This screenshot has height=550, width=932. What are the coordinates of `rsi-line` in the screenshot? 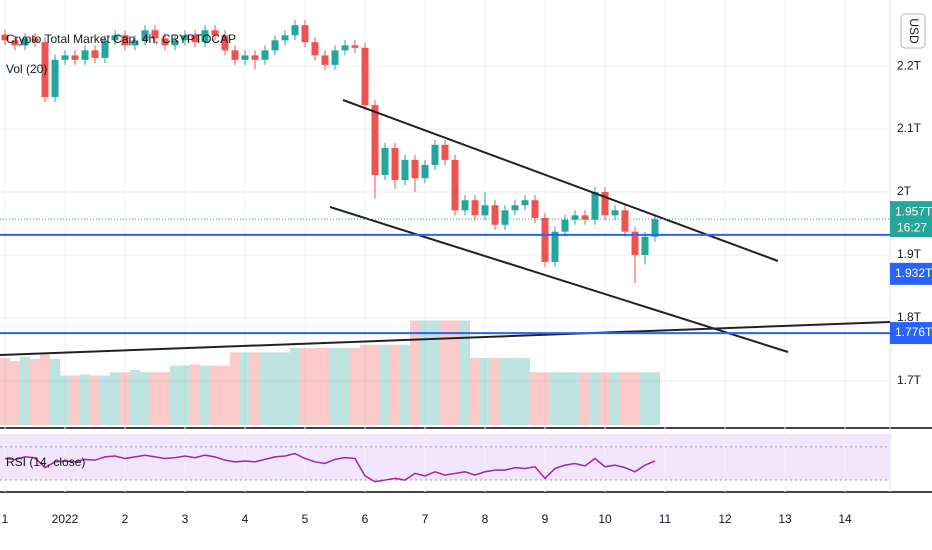 It's located at (330, 467).